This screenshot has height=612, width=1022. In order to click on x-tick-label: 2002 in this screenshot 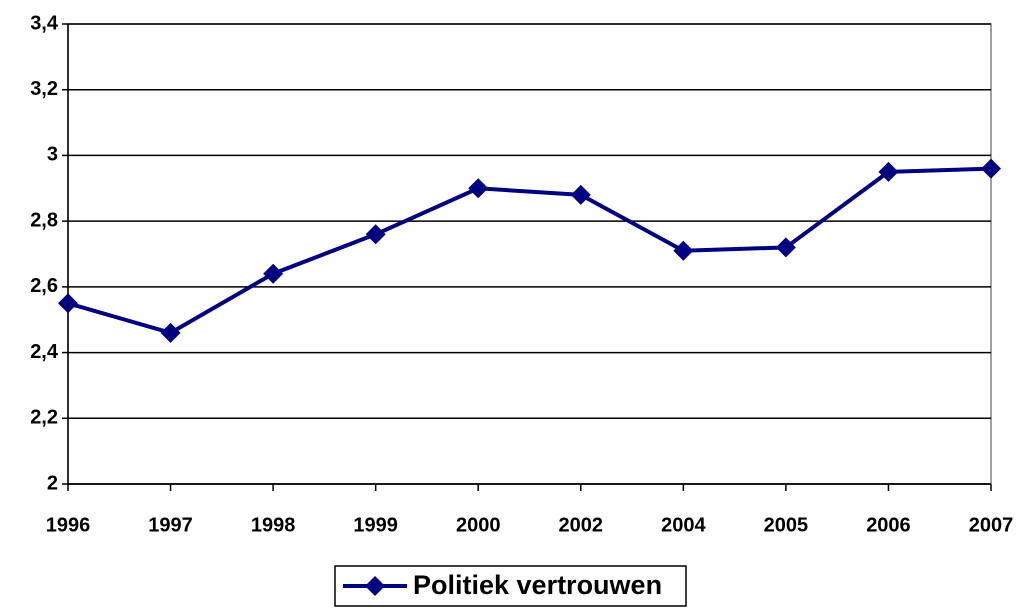, I will do `click(581, 525)`.